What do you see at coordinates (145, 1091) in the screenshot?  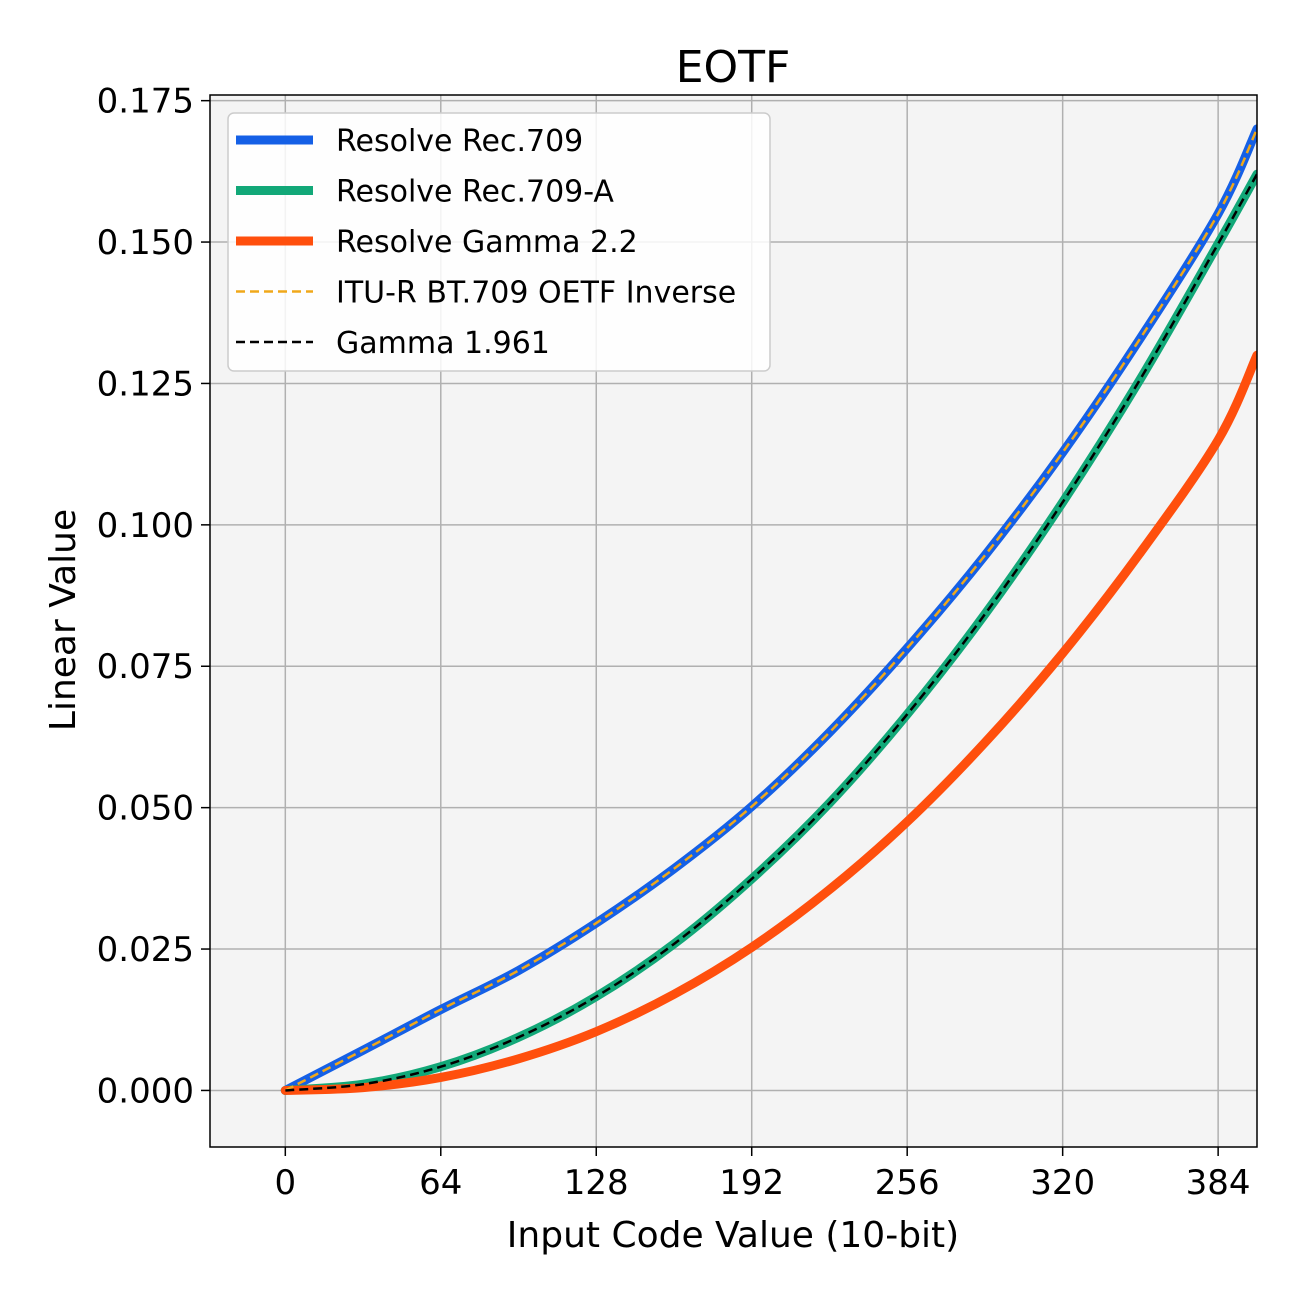 I see `y-tick-label: 0.000` at bounding box center [145, 1091].